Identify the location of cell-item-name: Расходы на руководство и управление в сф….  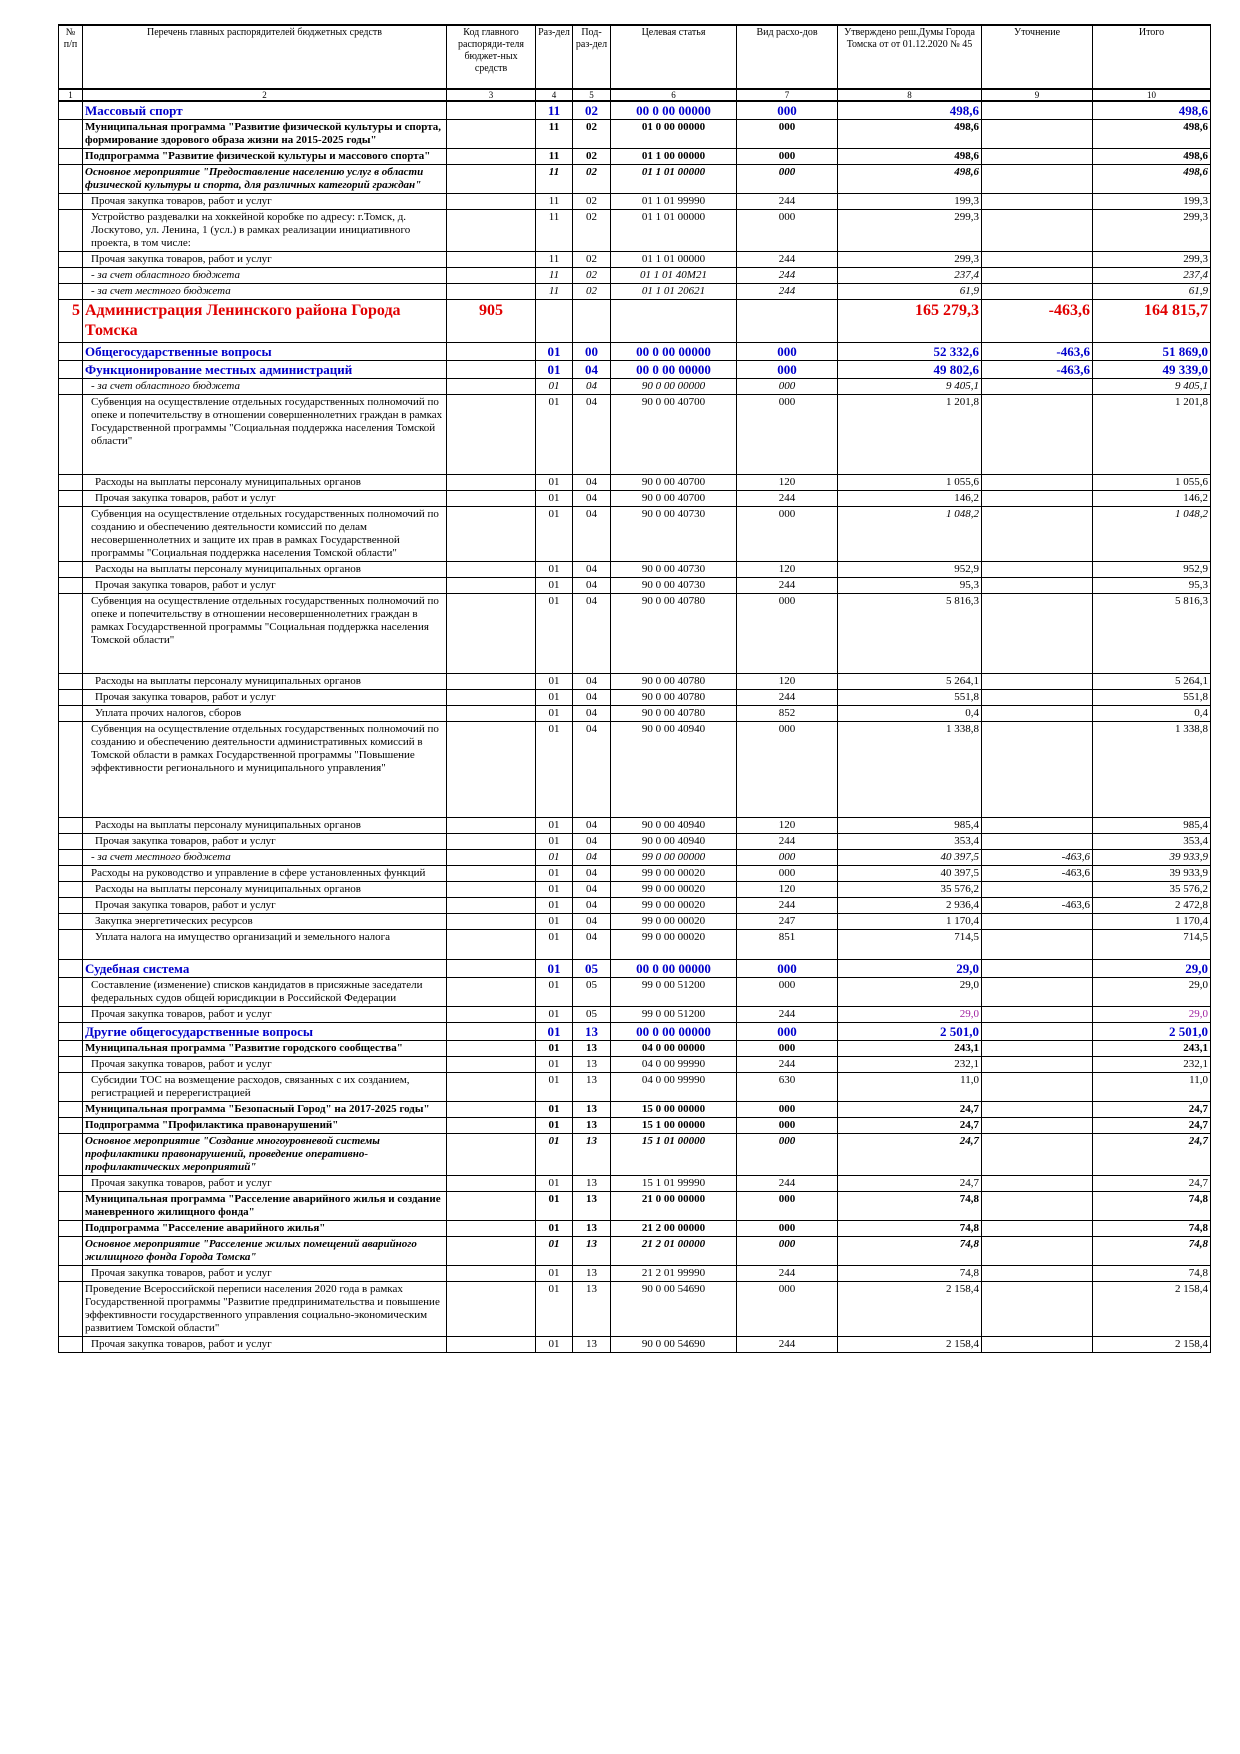
(264, 873).